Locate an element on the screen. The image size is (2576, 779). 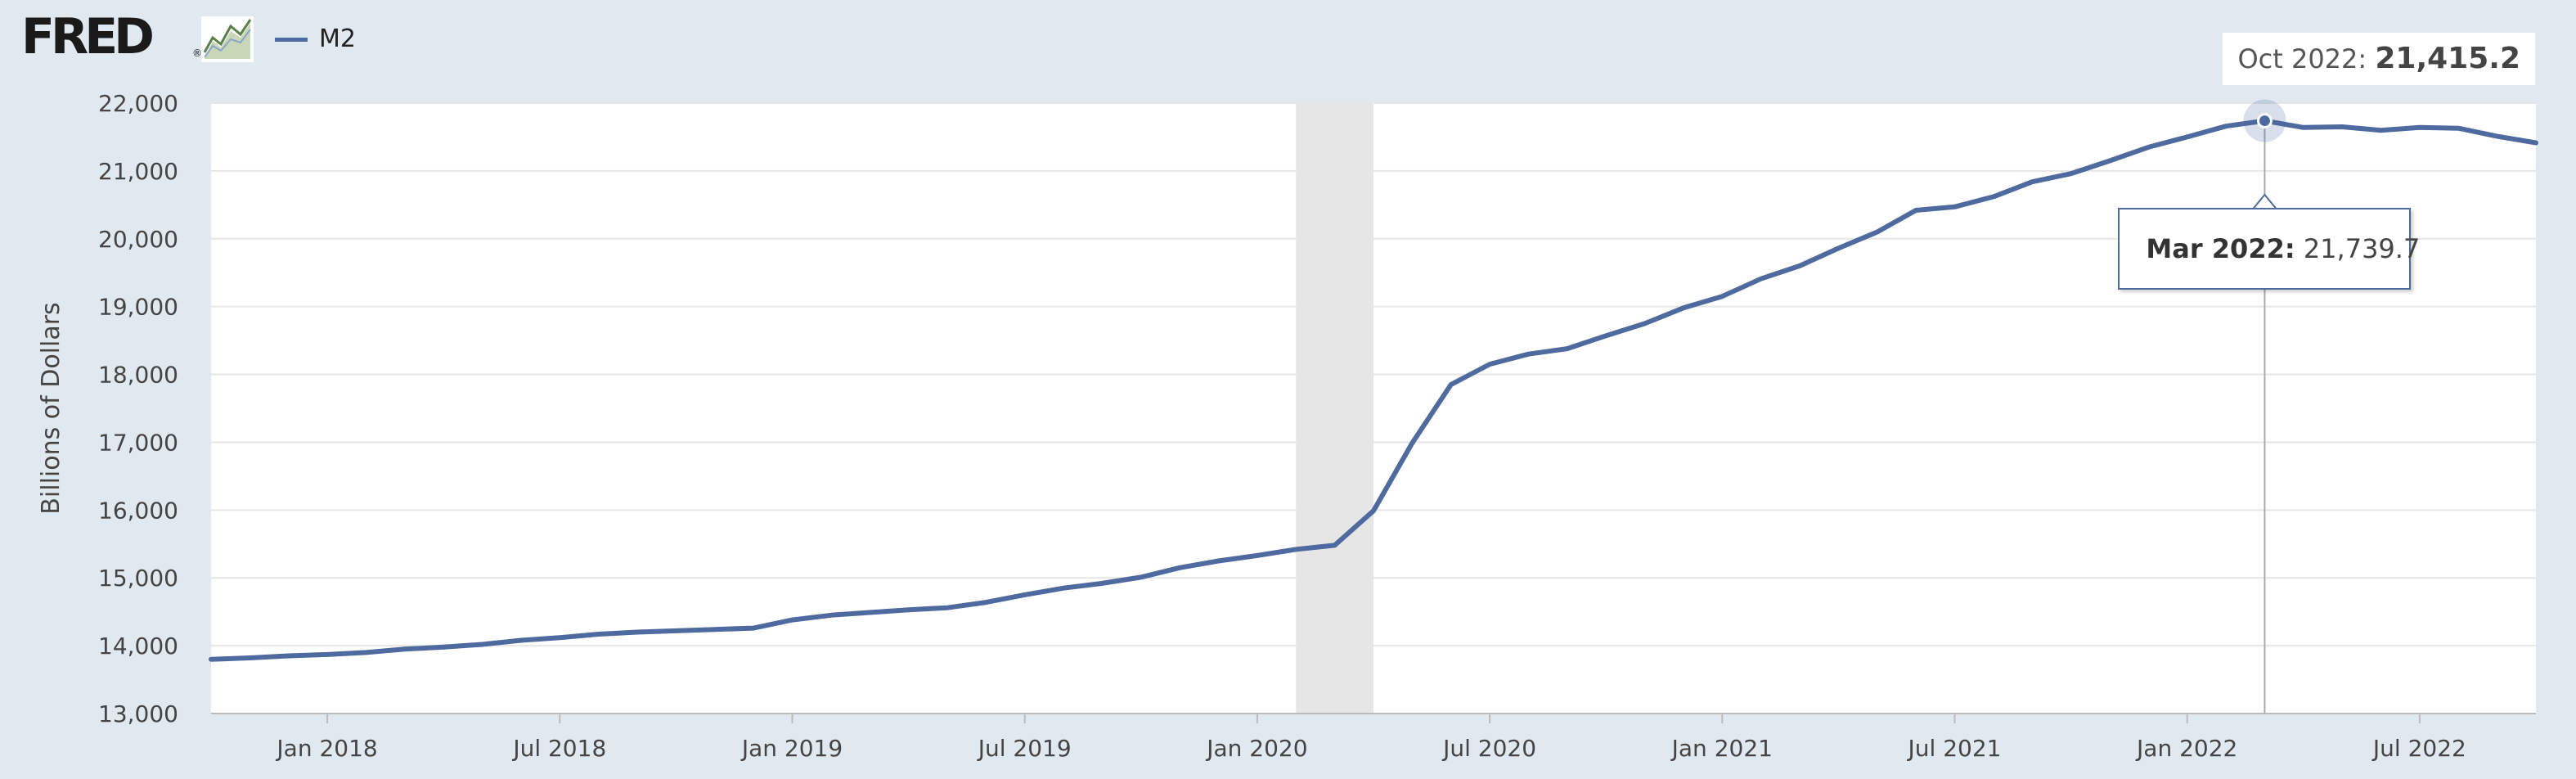
legend-label-m2: M2 is located at coordinates (338, 39).